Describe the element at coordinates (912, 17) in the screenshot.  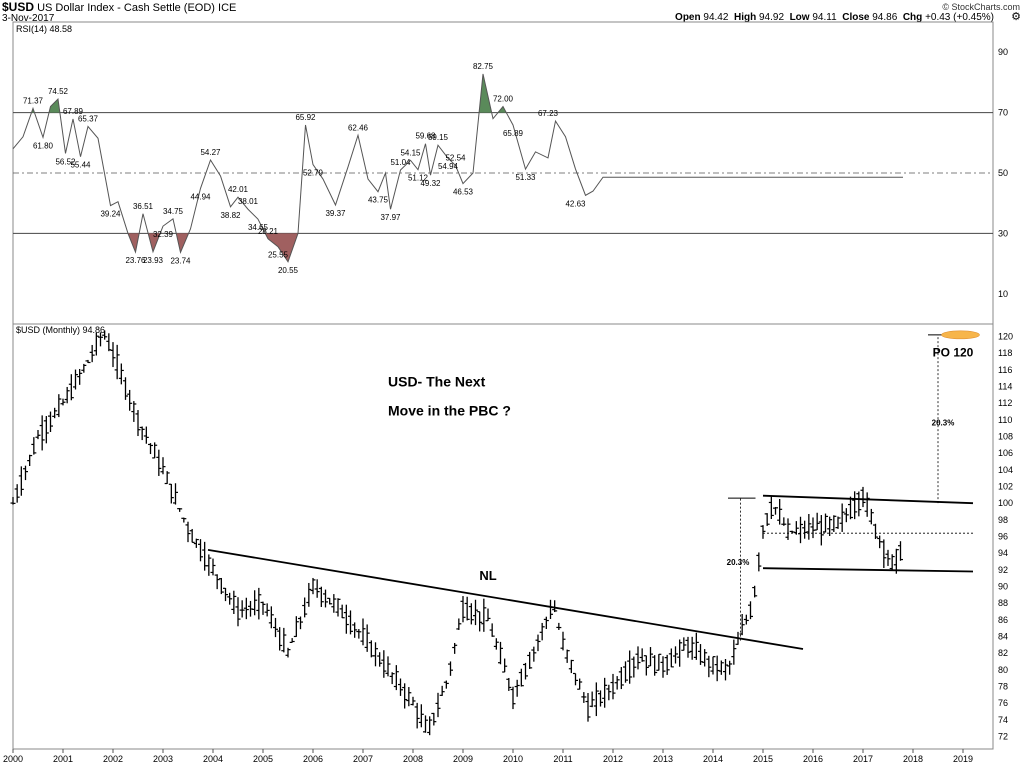
I see `chg-label: Chg` at that location.